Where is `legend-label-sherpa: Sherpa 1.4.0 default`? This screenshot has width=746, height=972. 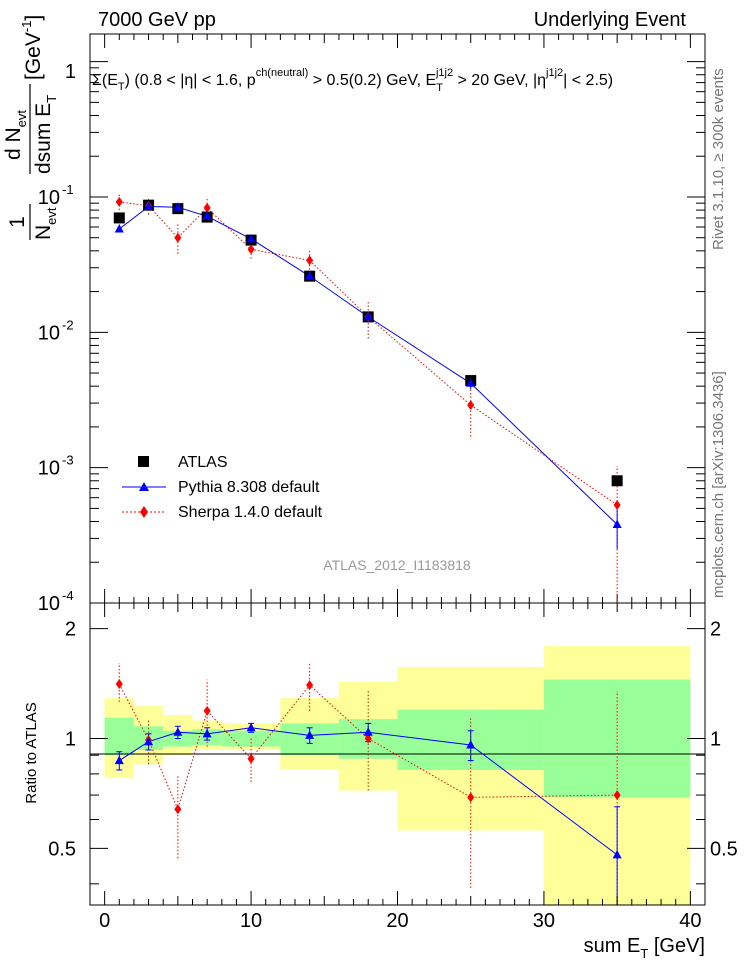
legend-label-sherpa: Sherpa 1.4.0 default is located at coordinates (250, 512).